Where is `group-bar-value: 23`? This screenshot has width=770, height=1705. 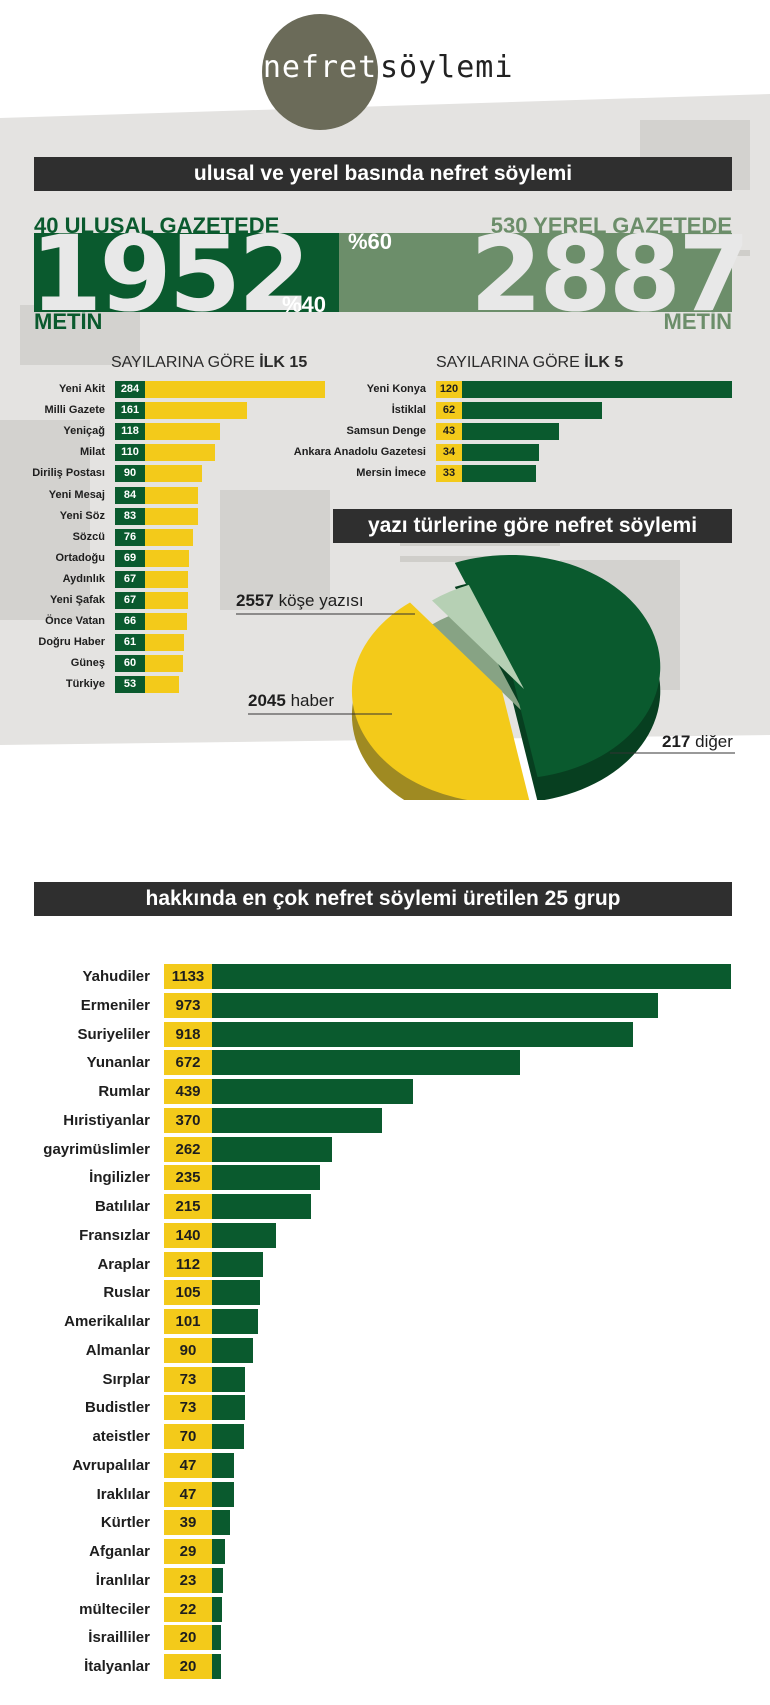 group-bar-value: 23 is located at coordinates (188, 1580).